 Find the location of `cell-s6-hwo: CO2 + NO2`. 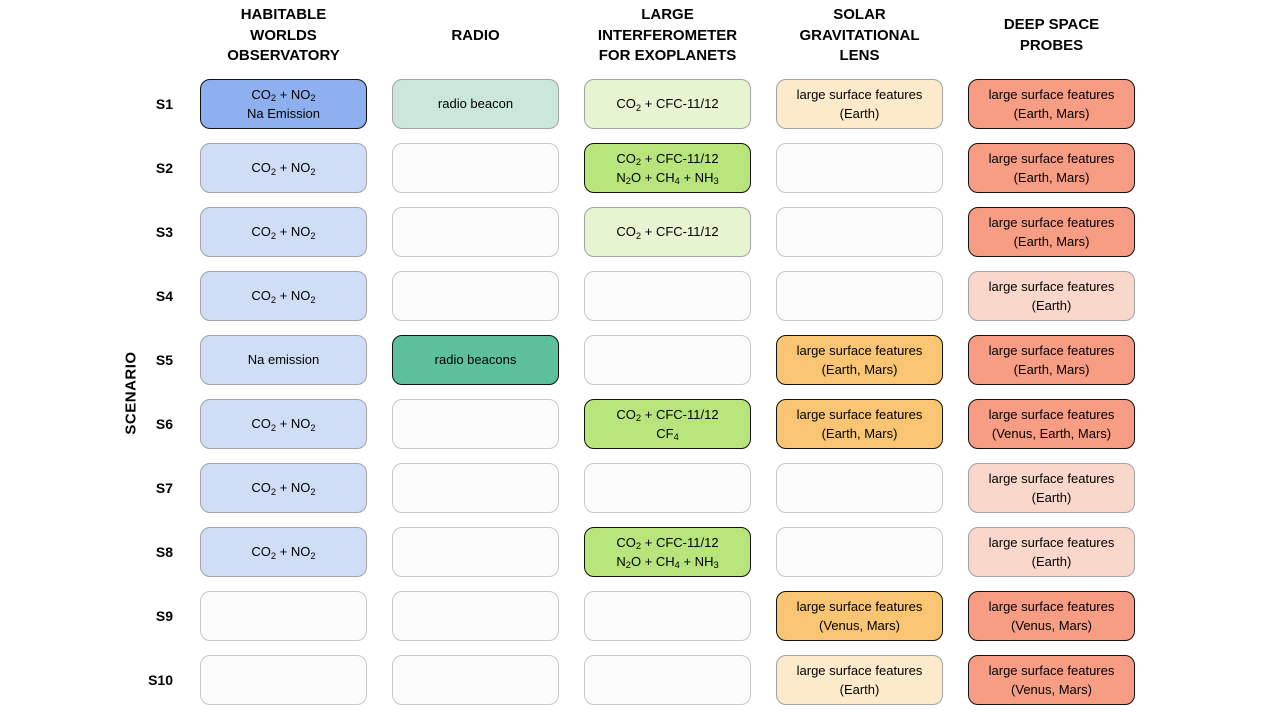

cell-s6-hwo: CO2 + NO2 is located at coordinates (283, 424).